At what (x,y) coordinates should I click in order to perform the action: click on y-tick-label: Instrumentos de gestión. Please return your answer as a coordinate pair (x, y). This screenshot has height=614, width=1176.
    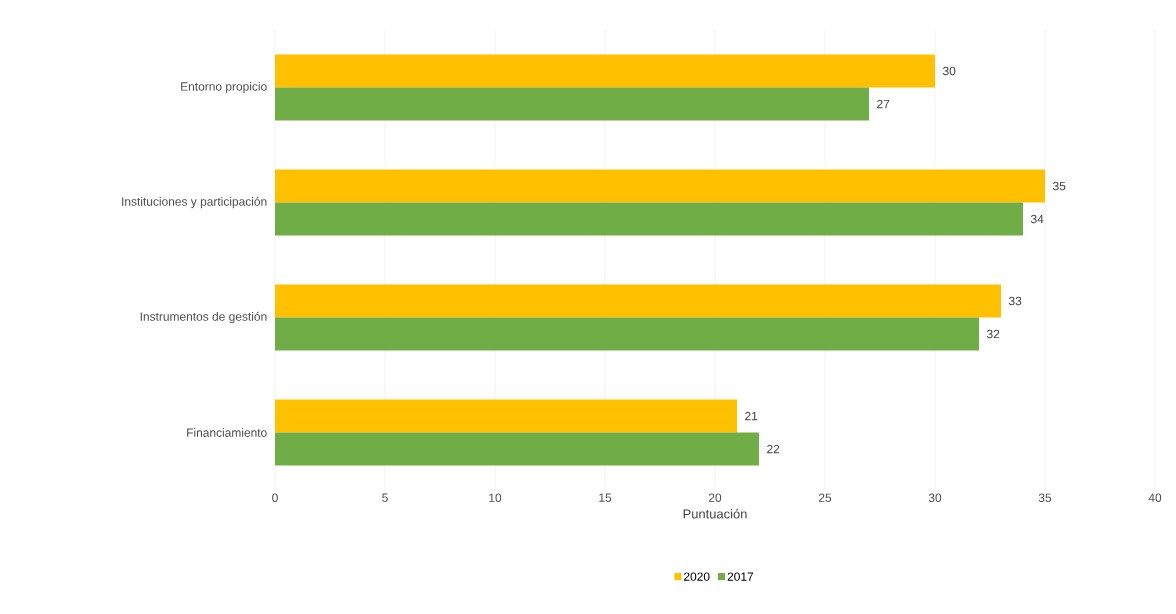
    Looking at the image, I should click on (203, 317).